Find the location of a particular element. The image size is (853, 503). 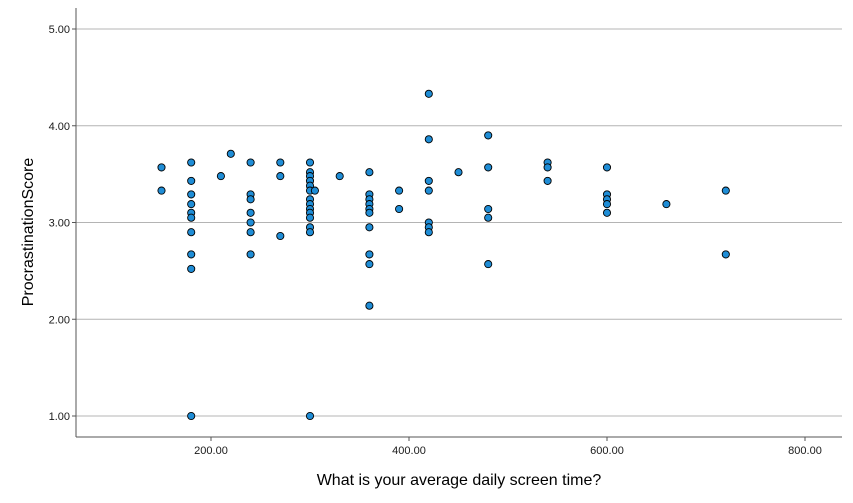

y-axis-title: ProcrastinationScore is located at coordinates (28, 232).